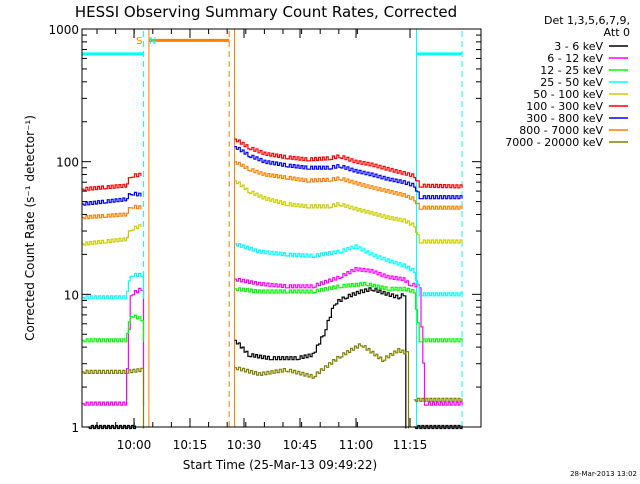 The width and height of the screenshot is (640, 484). Describe the element at coordinates (63, 30) in the screenshot. I see `y-tick-label-4: 1000` at that location.